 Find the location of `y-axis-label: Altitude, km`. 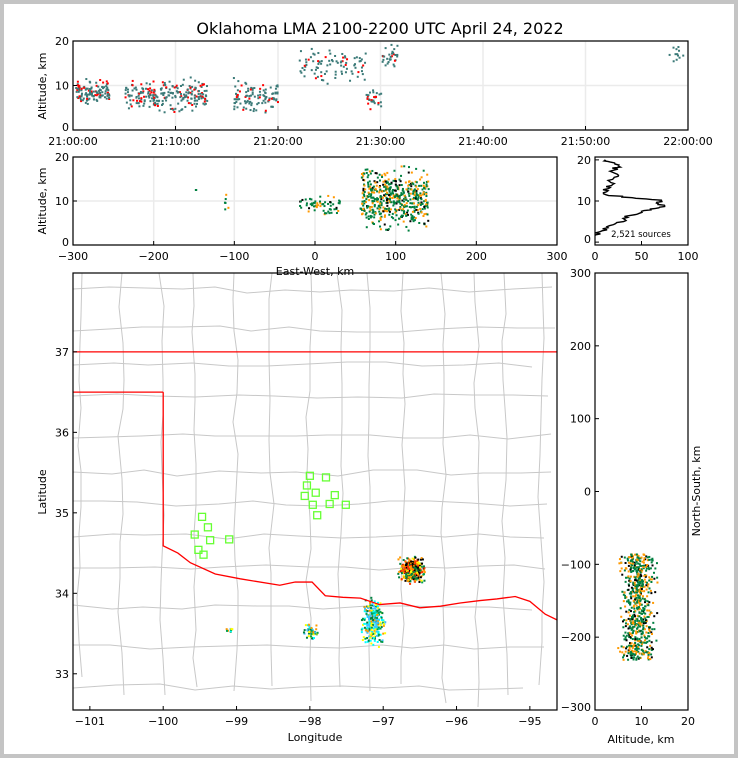

y-axis-label: Altitude, km is located at coordinates (42, 85).